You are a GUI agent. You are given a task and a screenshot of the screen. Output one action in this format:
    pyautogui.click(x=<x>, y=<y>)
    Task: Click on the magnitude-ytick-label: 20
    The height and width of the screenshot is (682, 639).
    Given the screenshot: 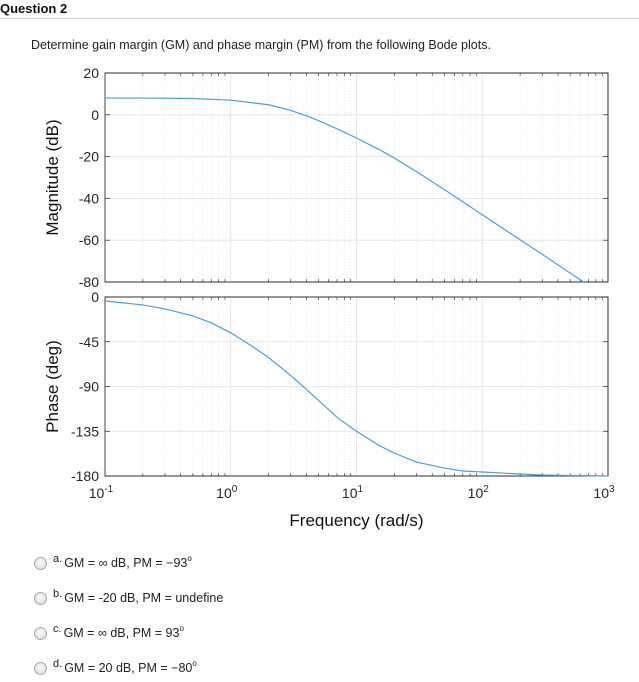 What is the action you would take?
    pyautogui.click(x=91, y=73)
    